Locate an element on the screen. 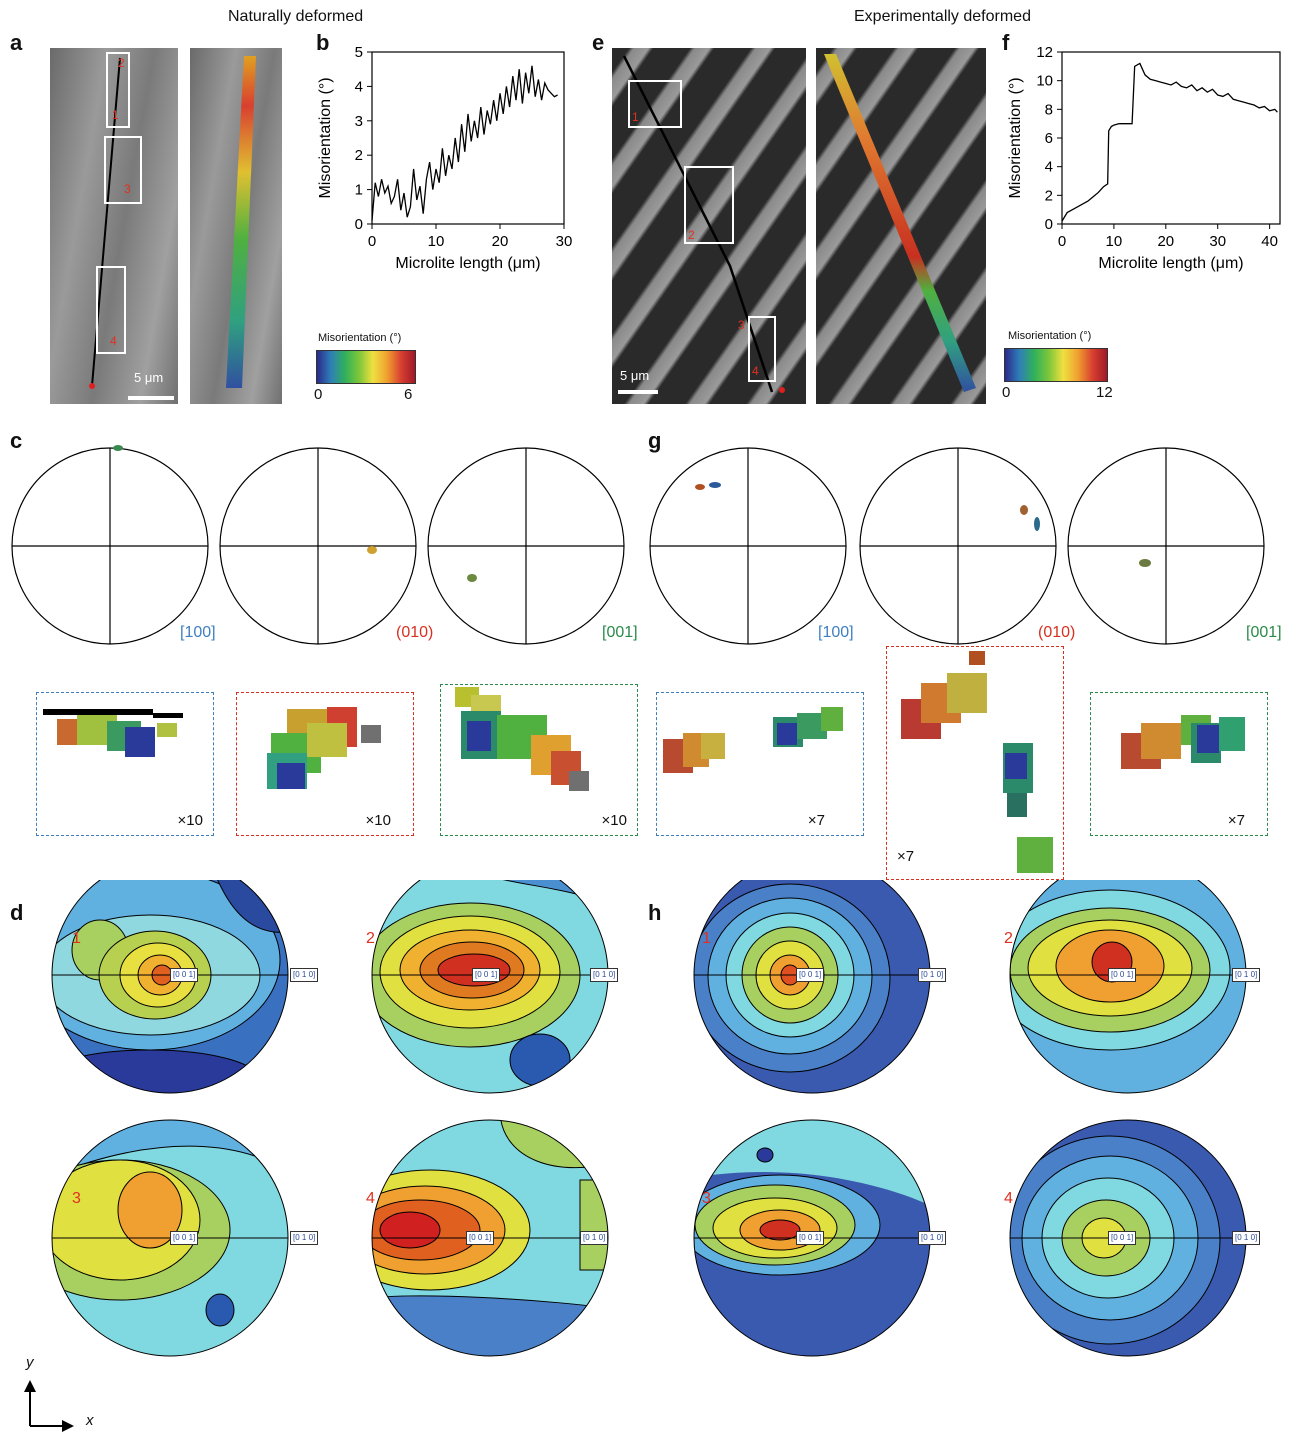  scale-bar-e is located at coordinates (638, 392).